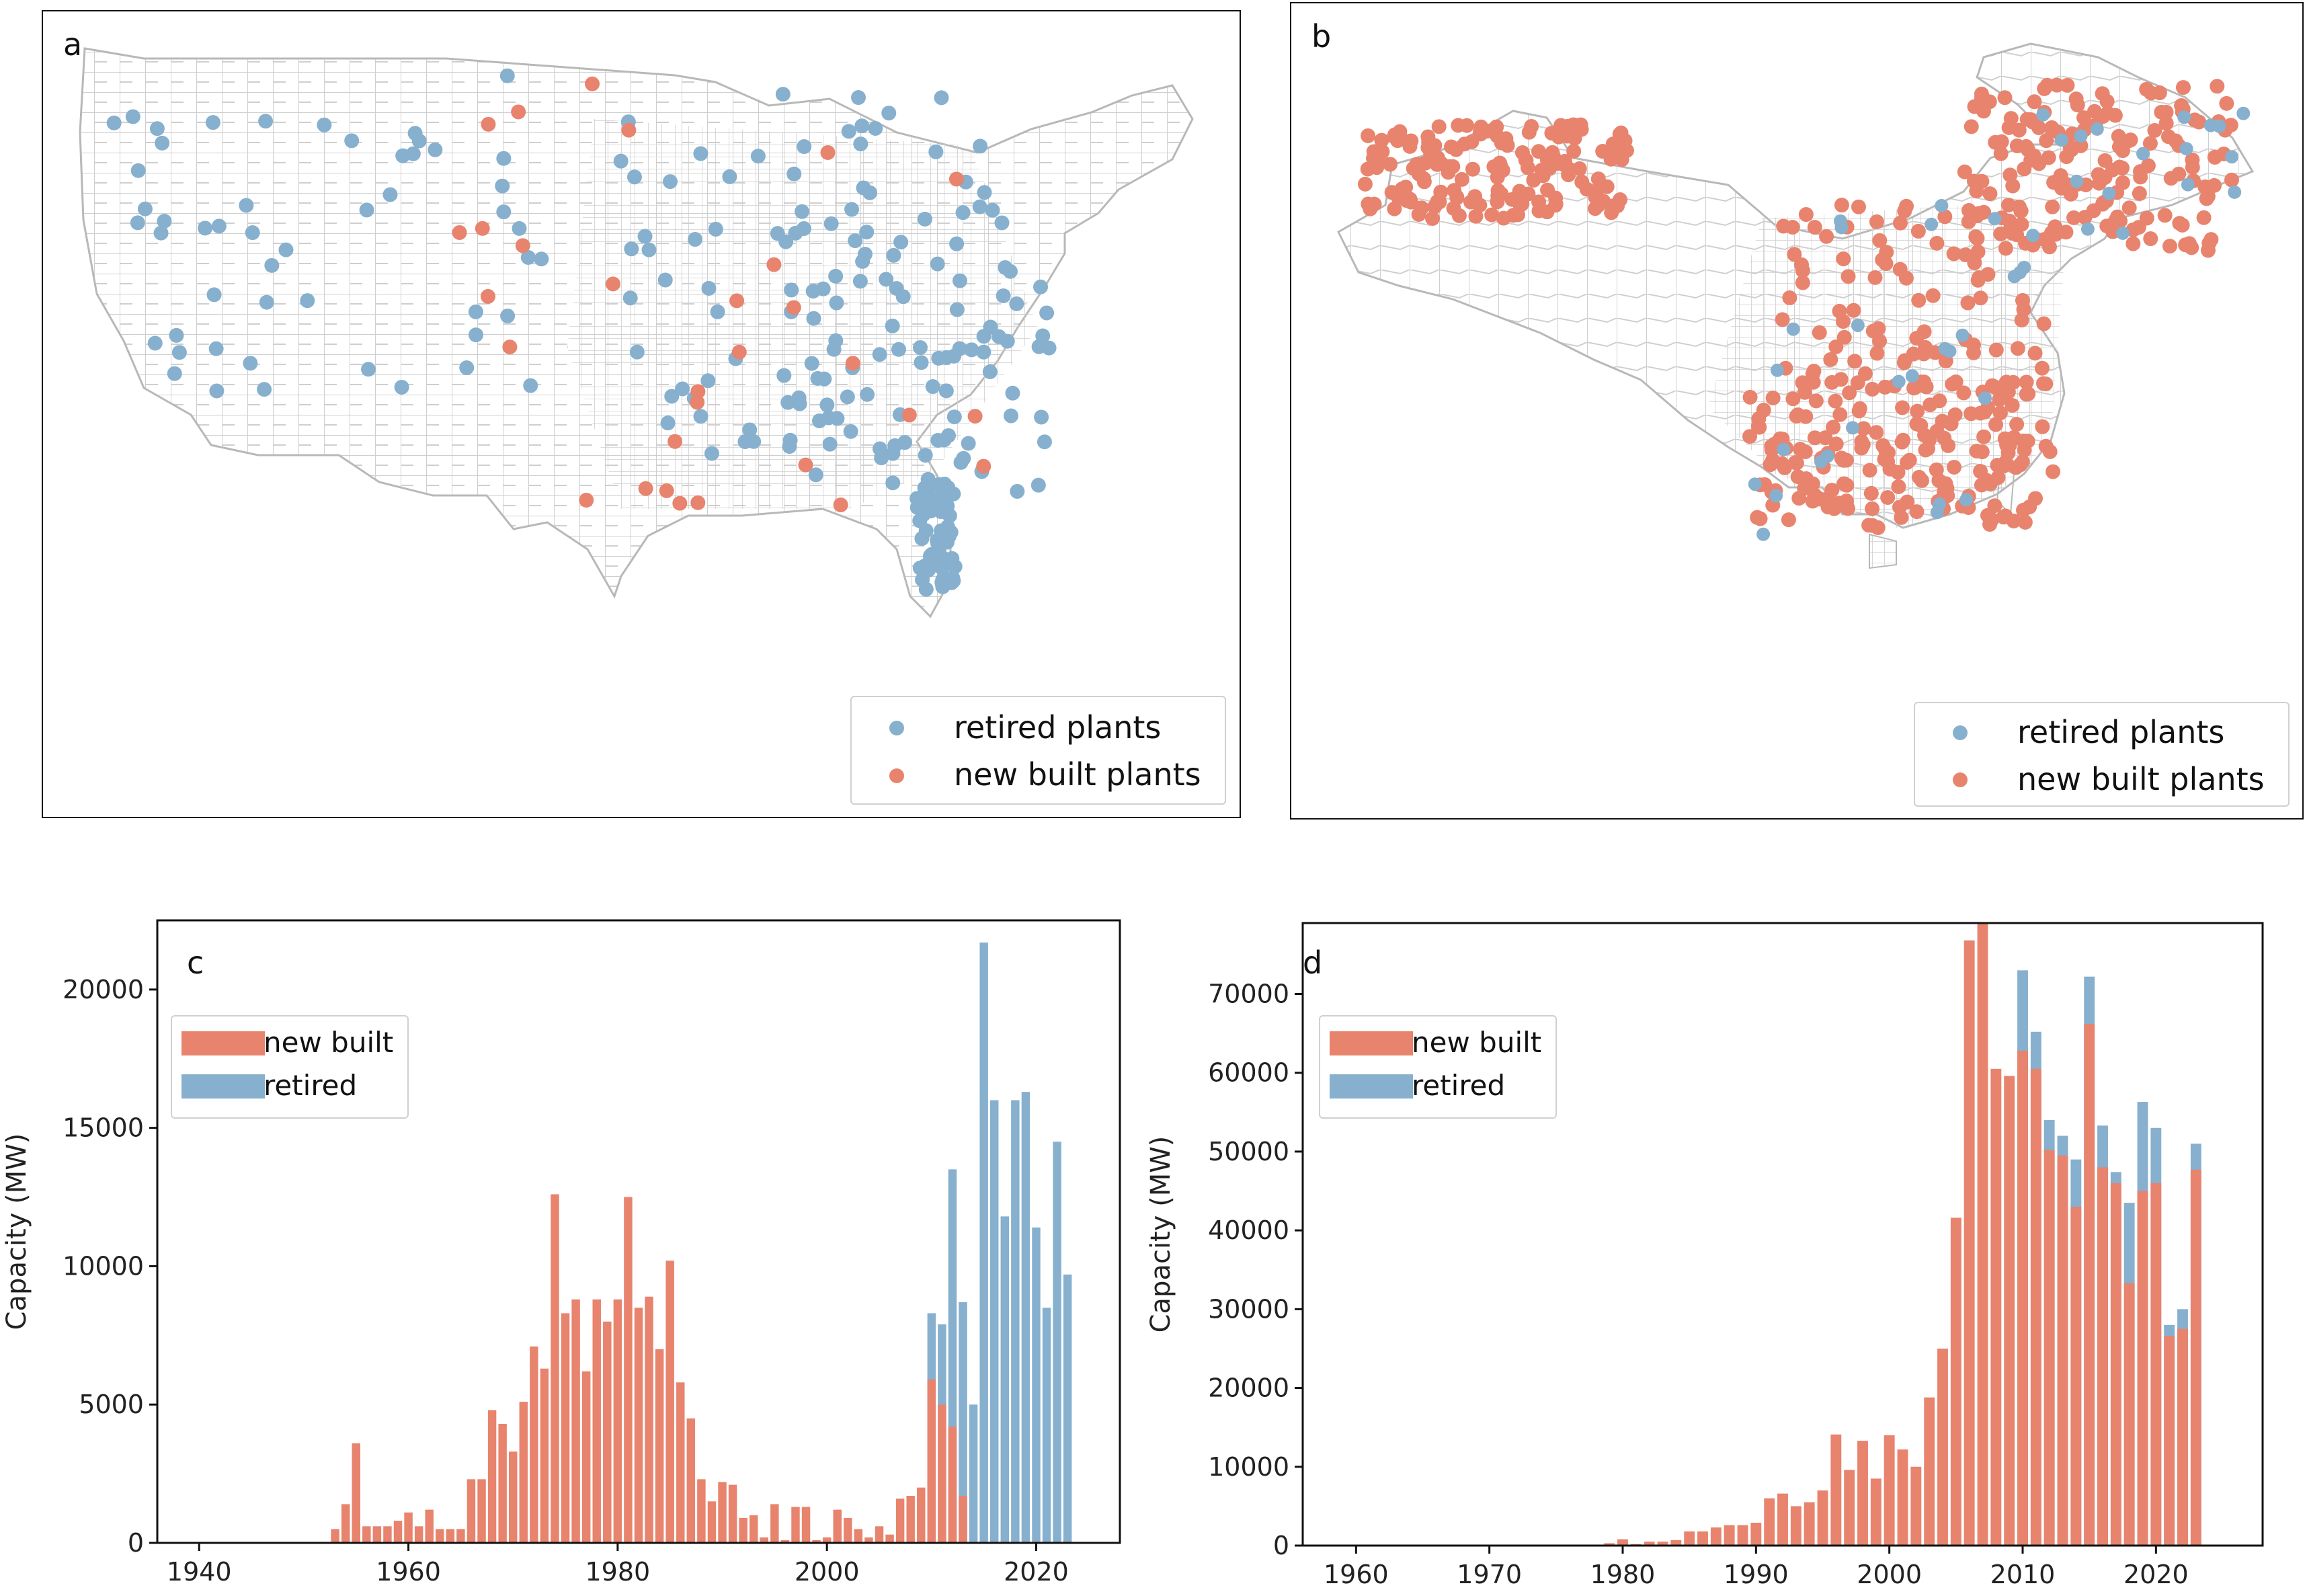 The image size is (2307, 1596). Describe the element at coordinates (1057, 1342) in the screenshot. I see `bar-retired-2022` at that location.